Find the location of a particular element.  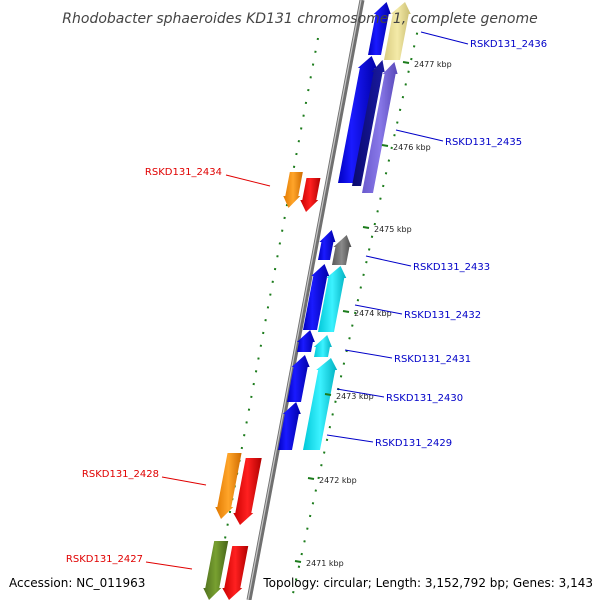

scale-tick-label: 2472 kbp is located at coordinates (338, 480).